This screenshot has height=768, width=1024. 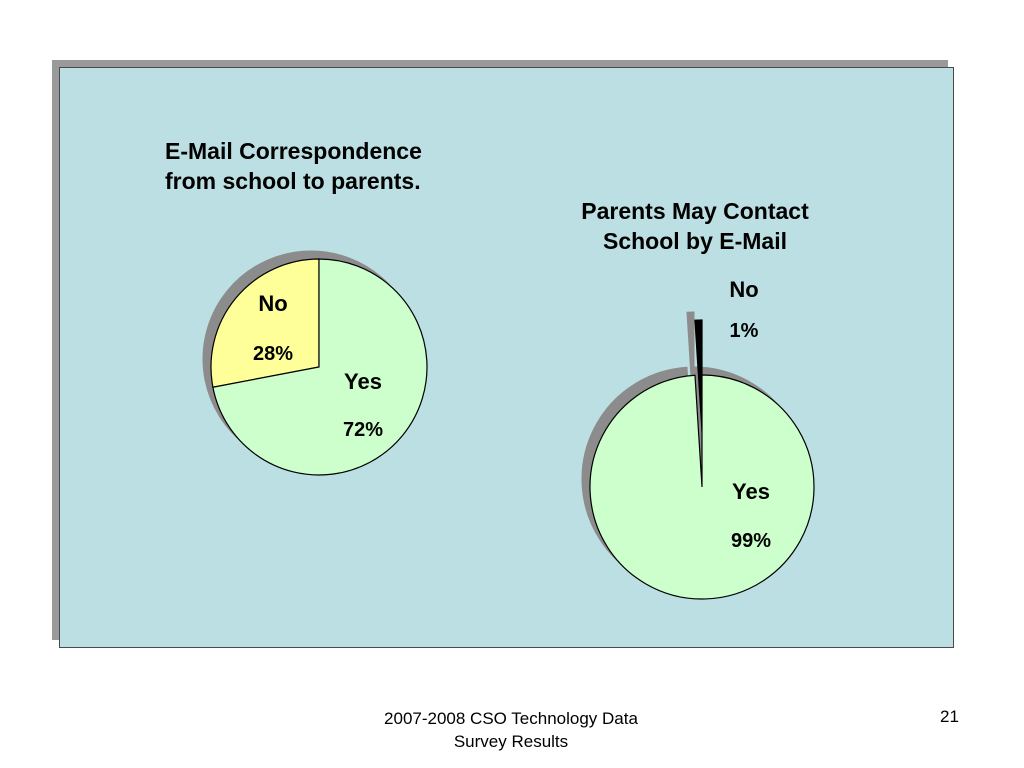 What do you see at coordinates (698, 376) in the screenshot?
I see `chart2-slice-no` at bounding box center [698, 376].